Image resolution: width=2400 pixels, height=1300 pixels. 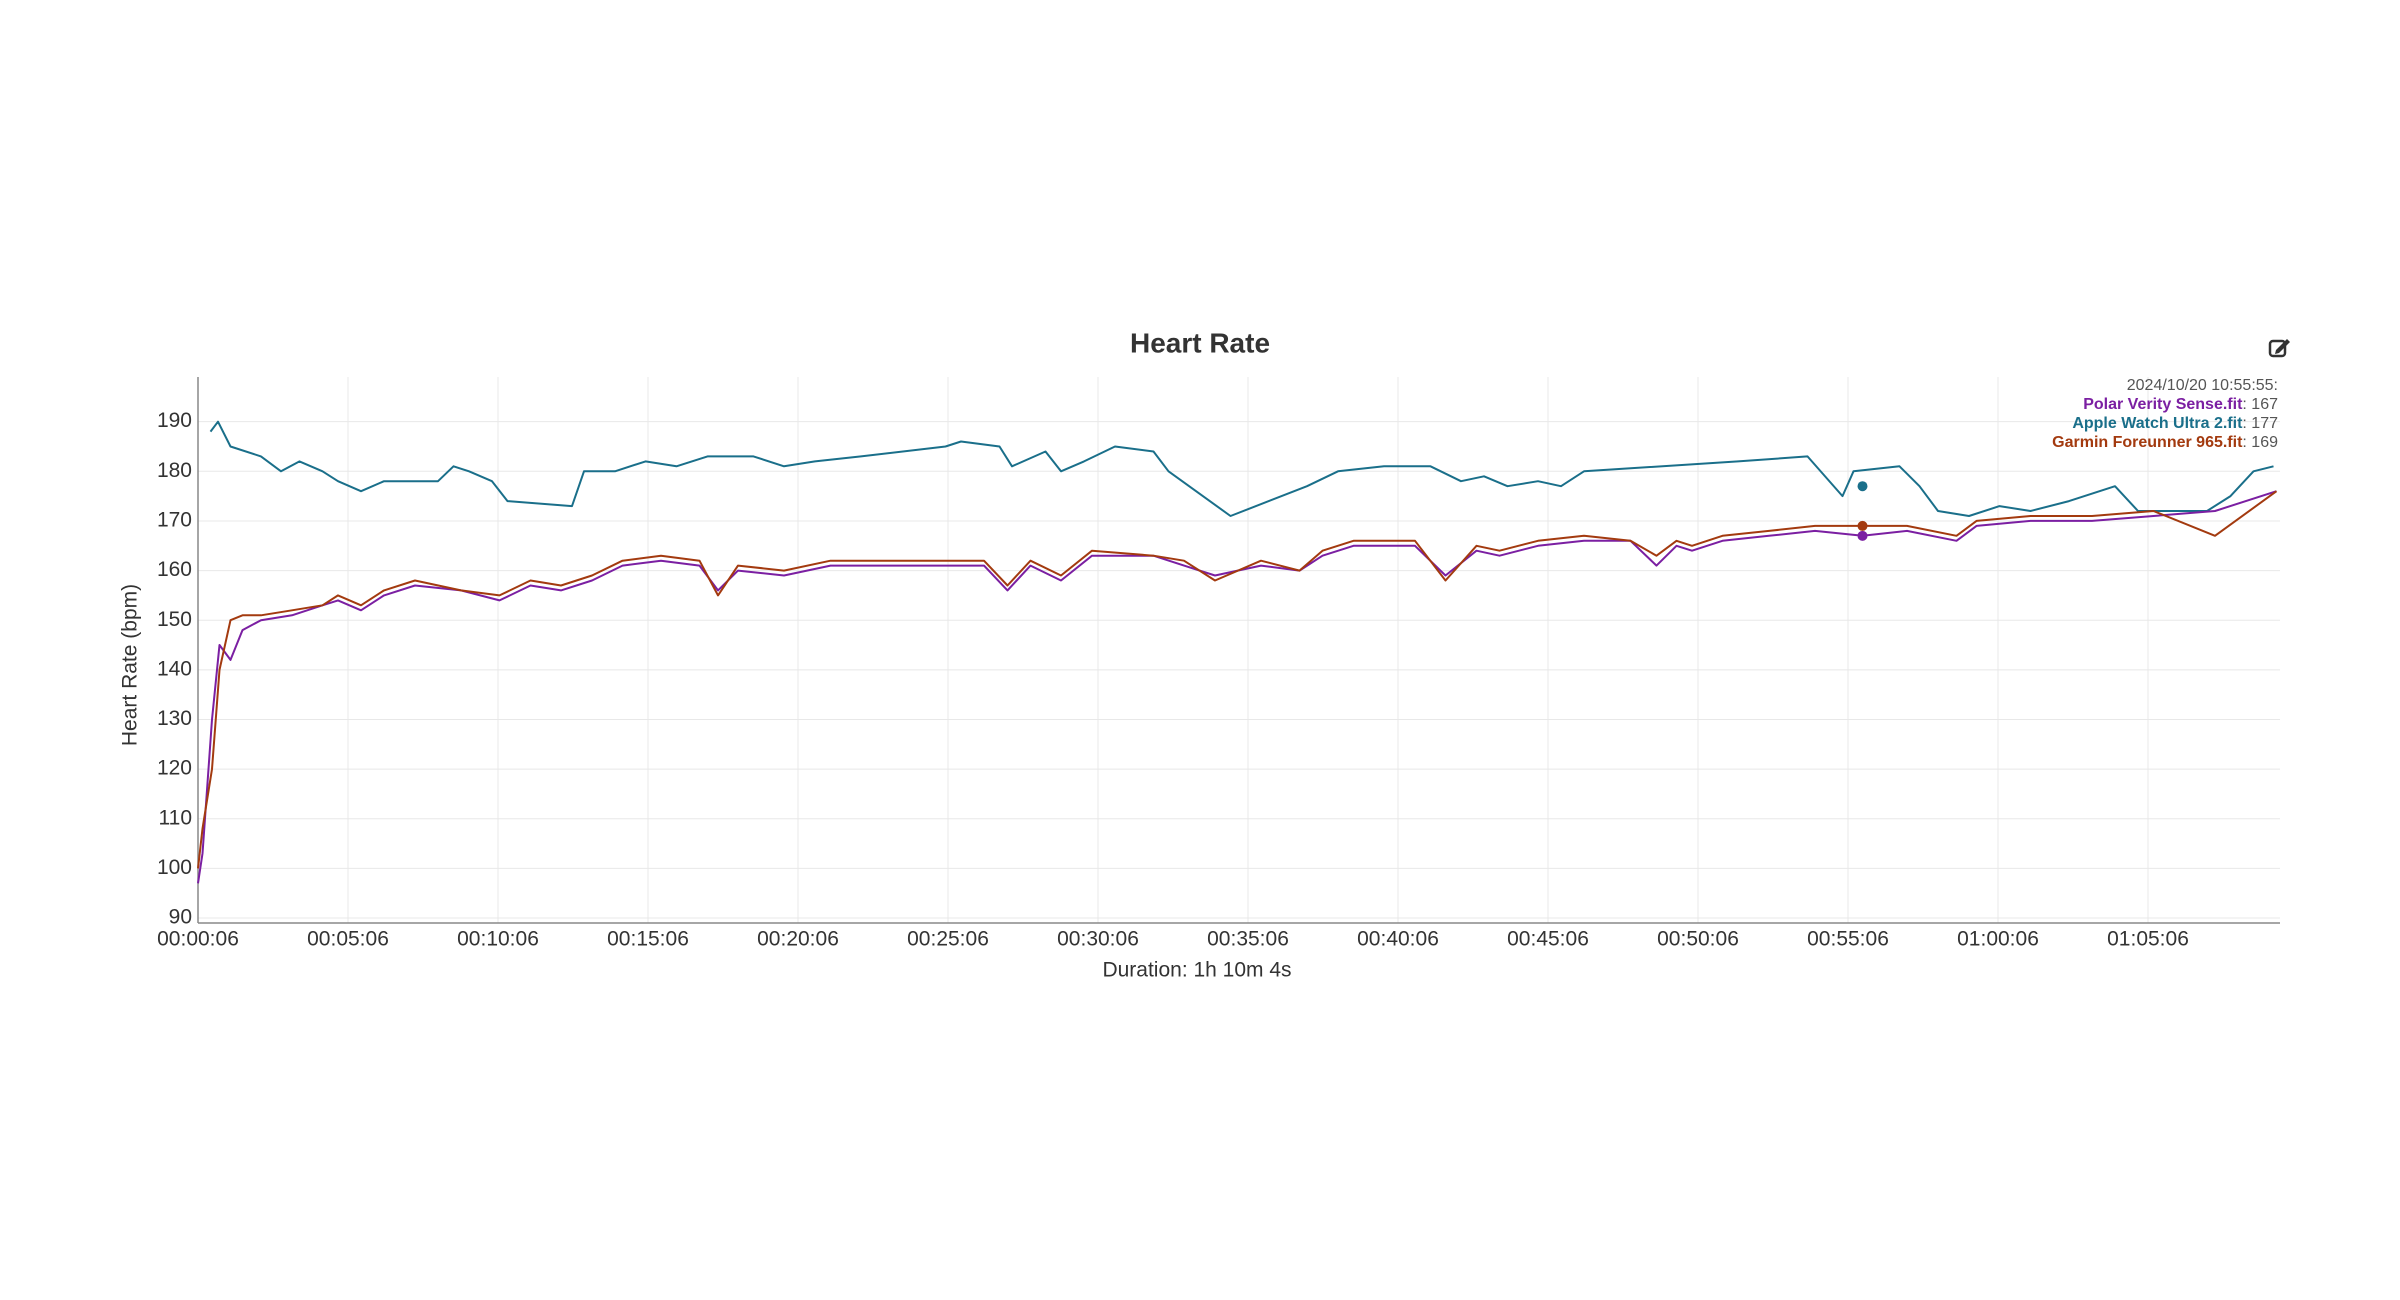 I want to click on x-tick-label: 00:15:06, so click(x=648, y=939).